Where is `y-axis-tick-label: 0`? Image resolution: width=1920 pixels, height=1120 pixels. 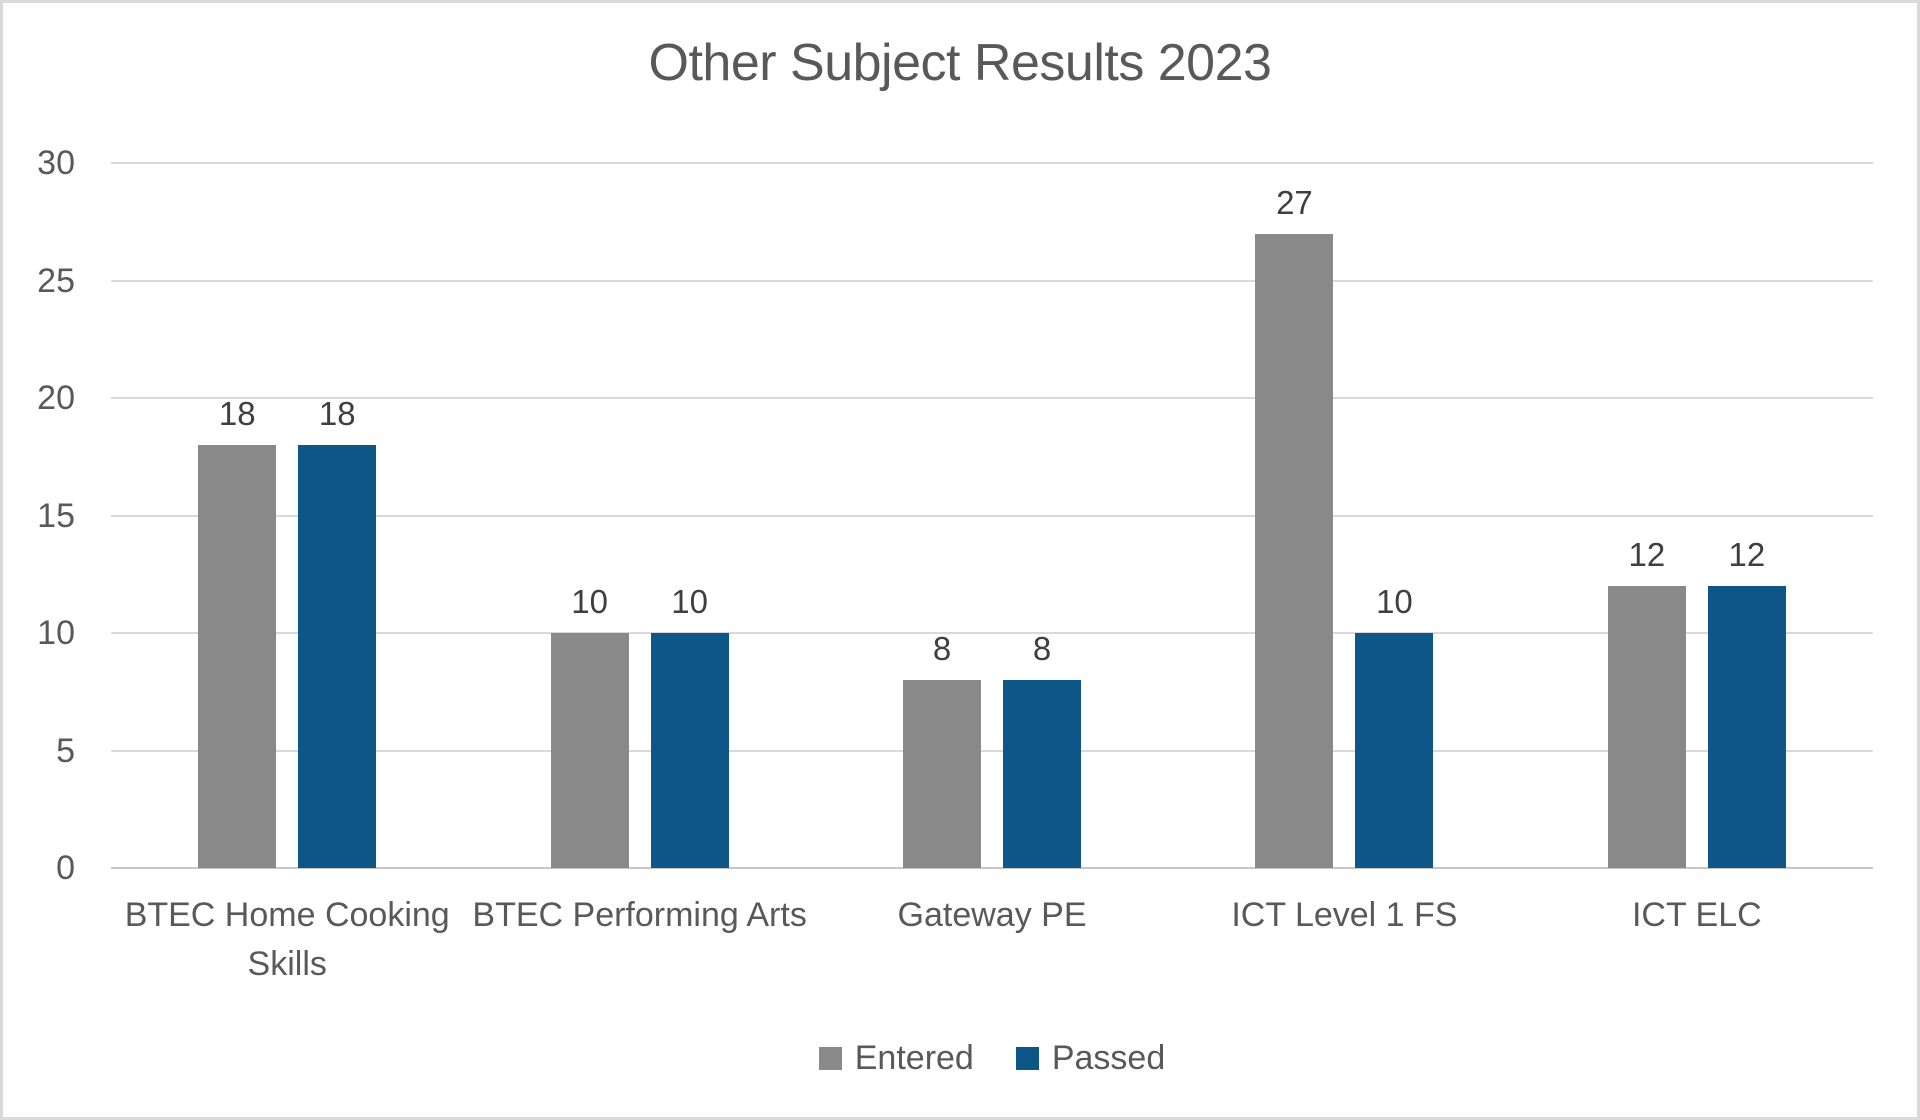
y-axis-tick-label: 0 is located at coordinates (65, 868).